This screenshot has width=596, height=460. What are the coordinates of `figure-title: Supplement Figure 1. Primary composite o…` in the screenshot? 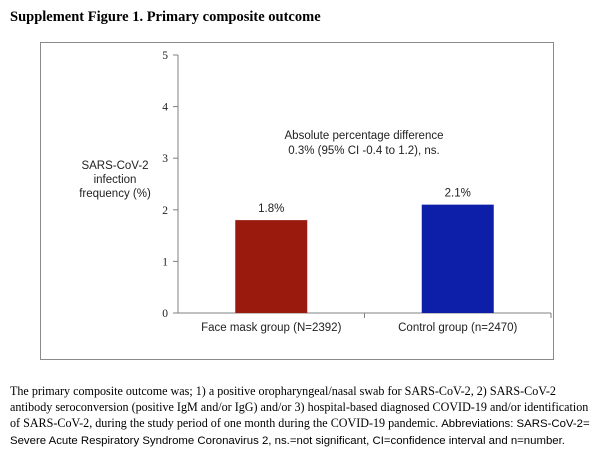 It's located at (165, 17).